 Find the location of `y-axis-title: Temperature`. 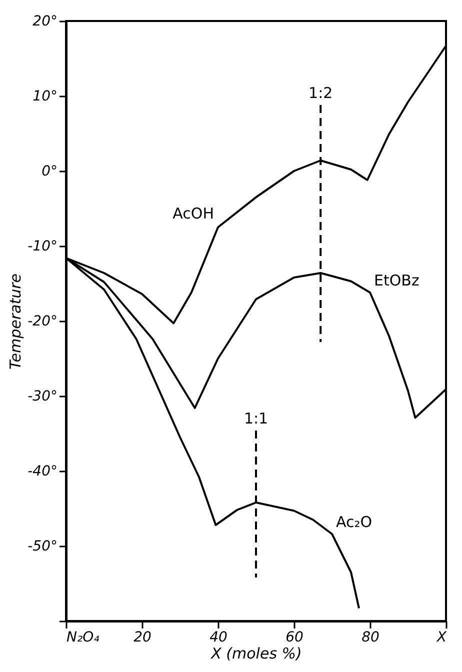

y-axis-title: Temperature is located at coordinates (15, 321).